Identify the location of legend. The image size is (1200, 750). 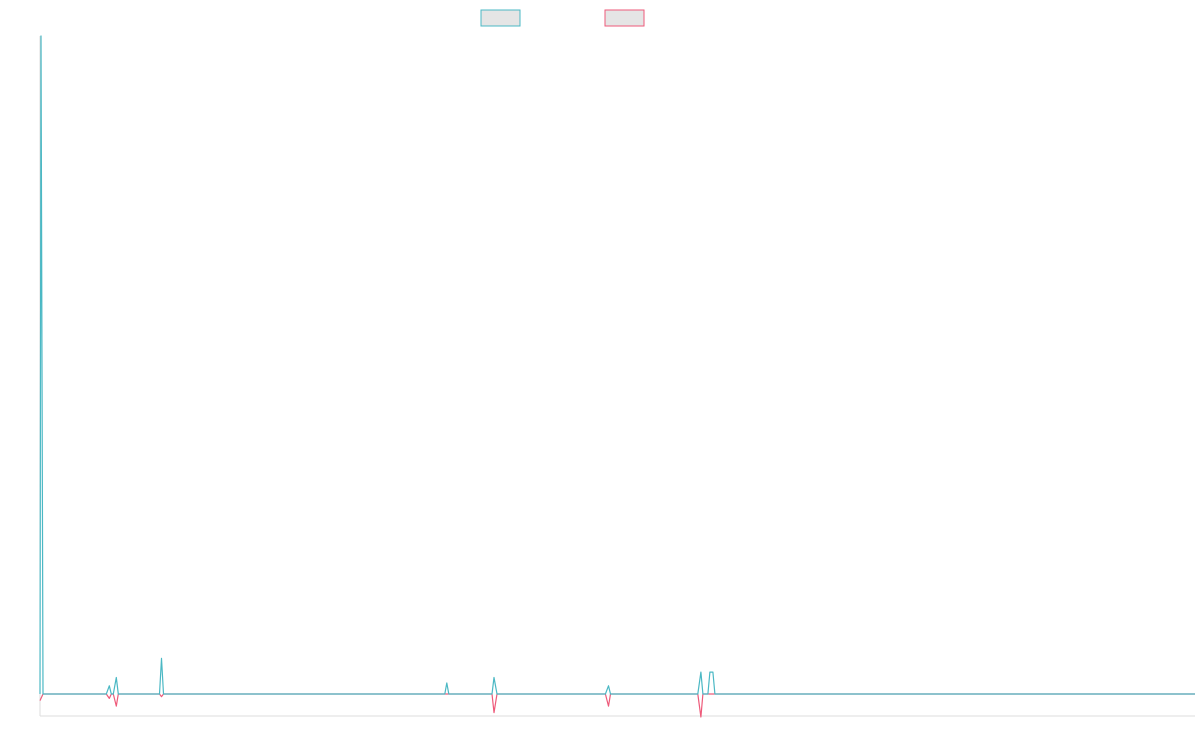
(562, 18).